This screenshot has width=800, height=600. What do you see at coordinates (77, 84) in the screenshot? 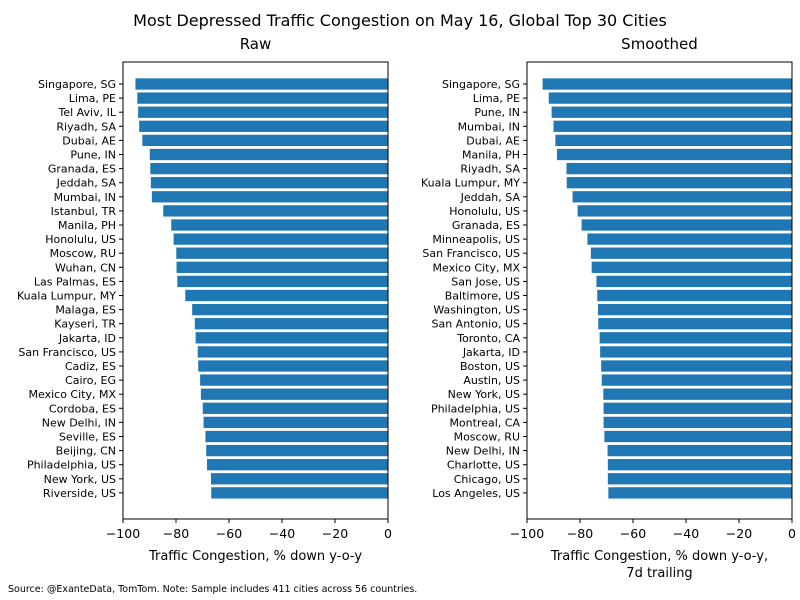
I see `category-label: Singapore, SG` at bounding box center [77, 84].